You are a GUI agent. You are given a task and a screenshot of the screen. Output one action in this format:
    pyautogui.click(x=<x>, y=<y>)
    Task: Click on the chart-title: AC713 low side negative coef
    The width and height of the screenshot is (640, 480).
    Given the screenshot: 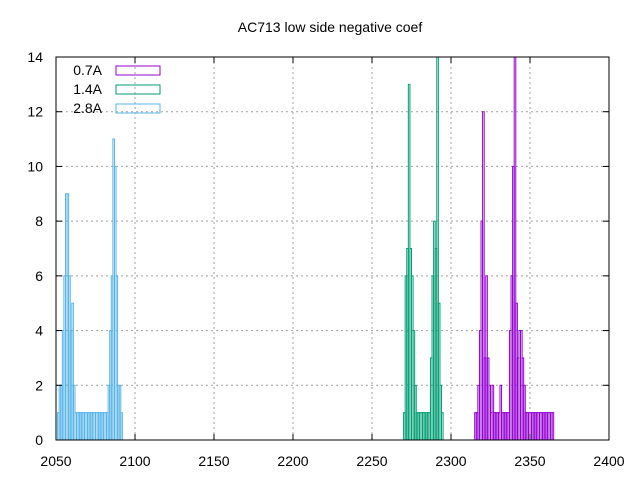 What is the action you would take?
    pyautogui.click(x=330, y=27)
    